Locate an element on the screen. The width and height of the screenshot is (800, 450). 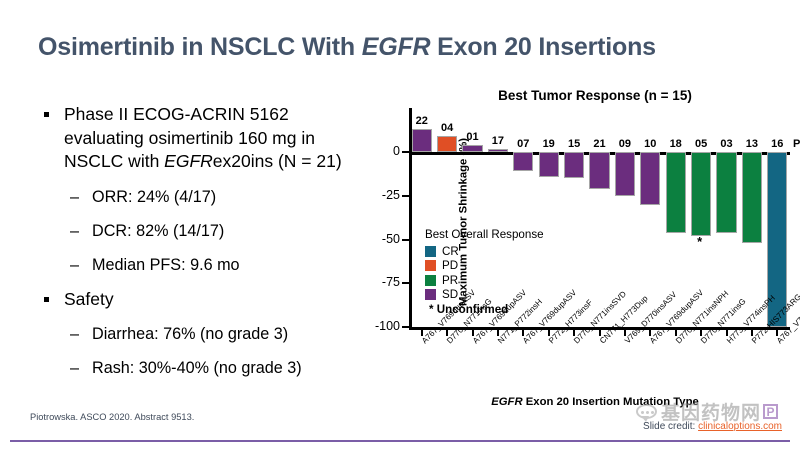
bullet-pfs: – Median PFS: 9.6 mo is located at coordinates (200, 265).